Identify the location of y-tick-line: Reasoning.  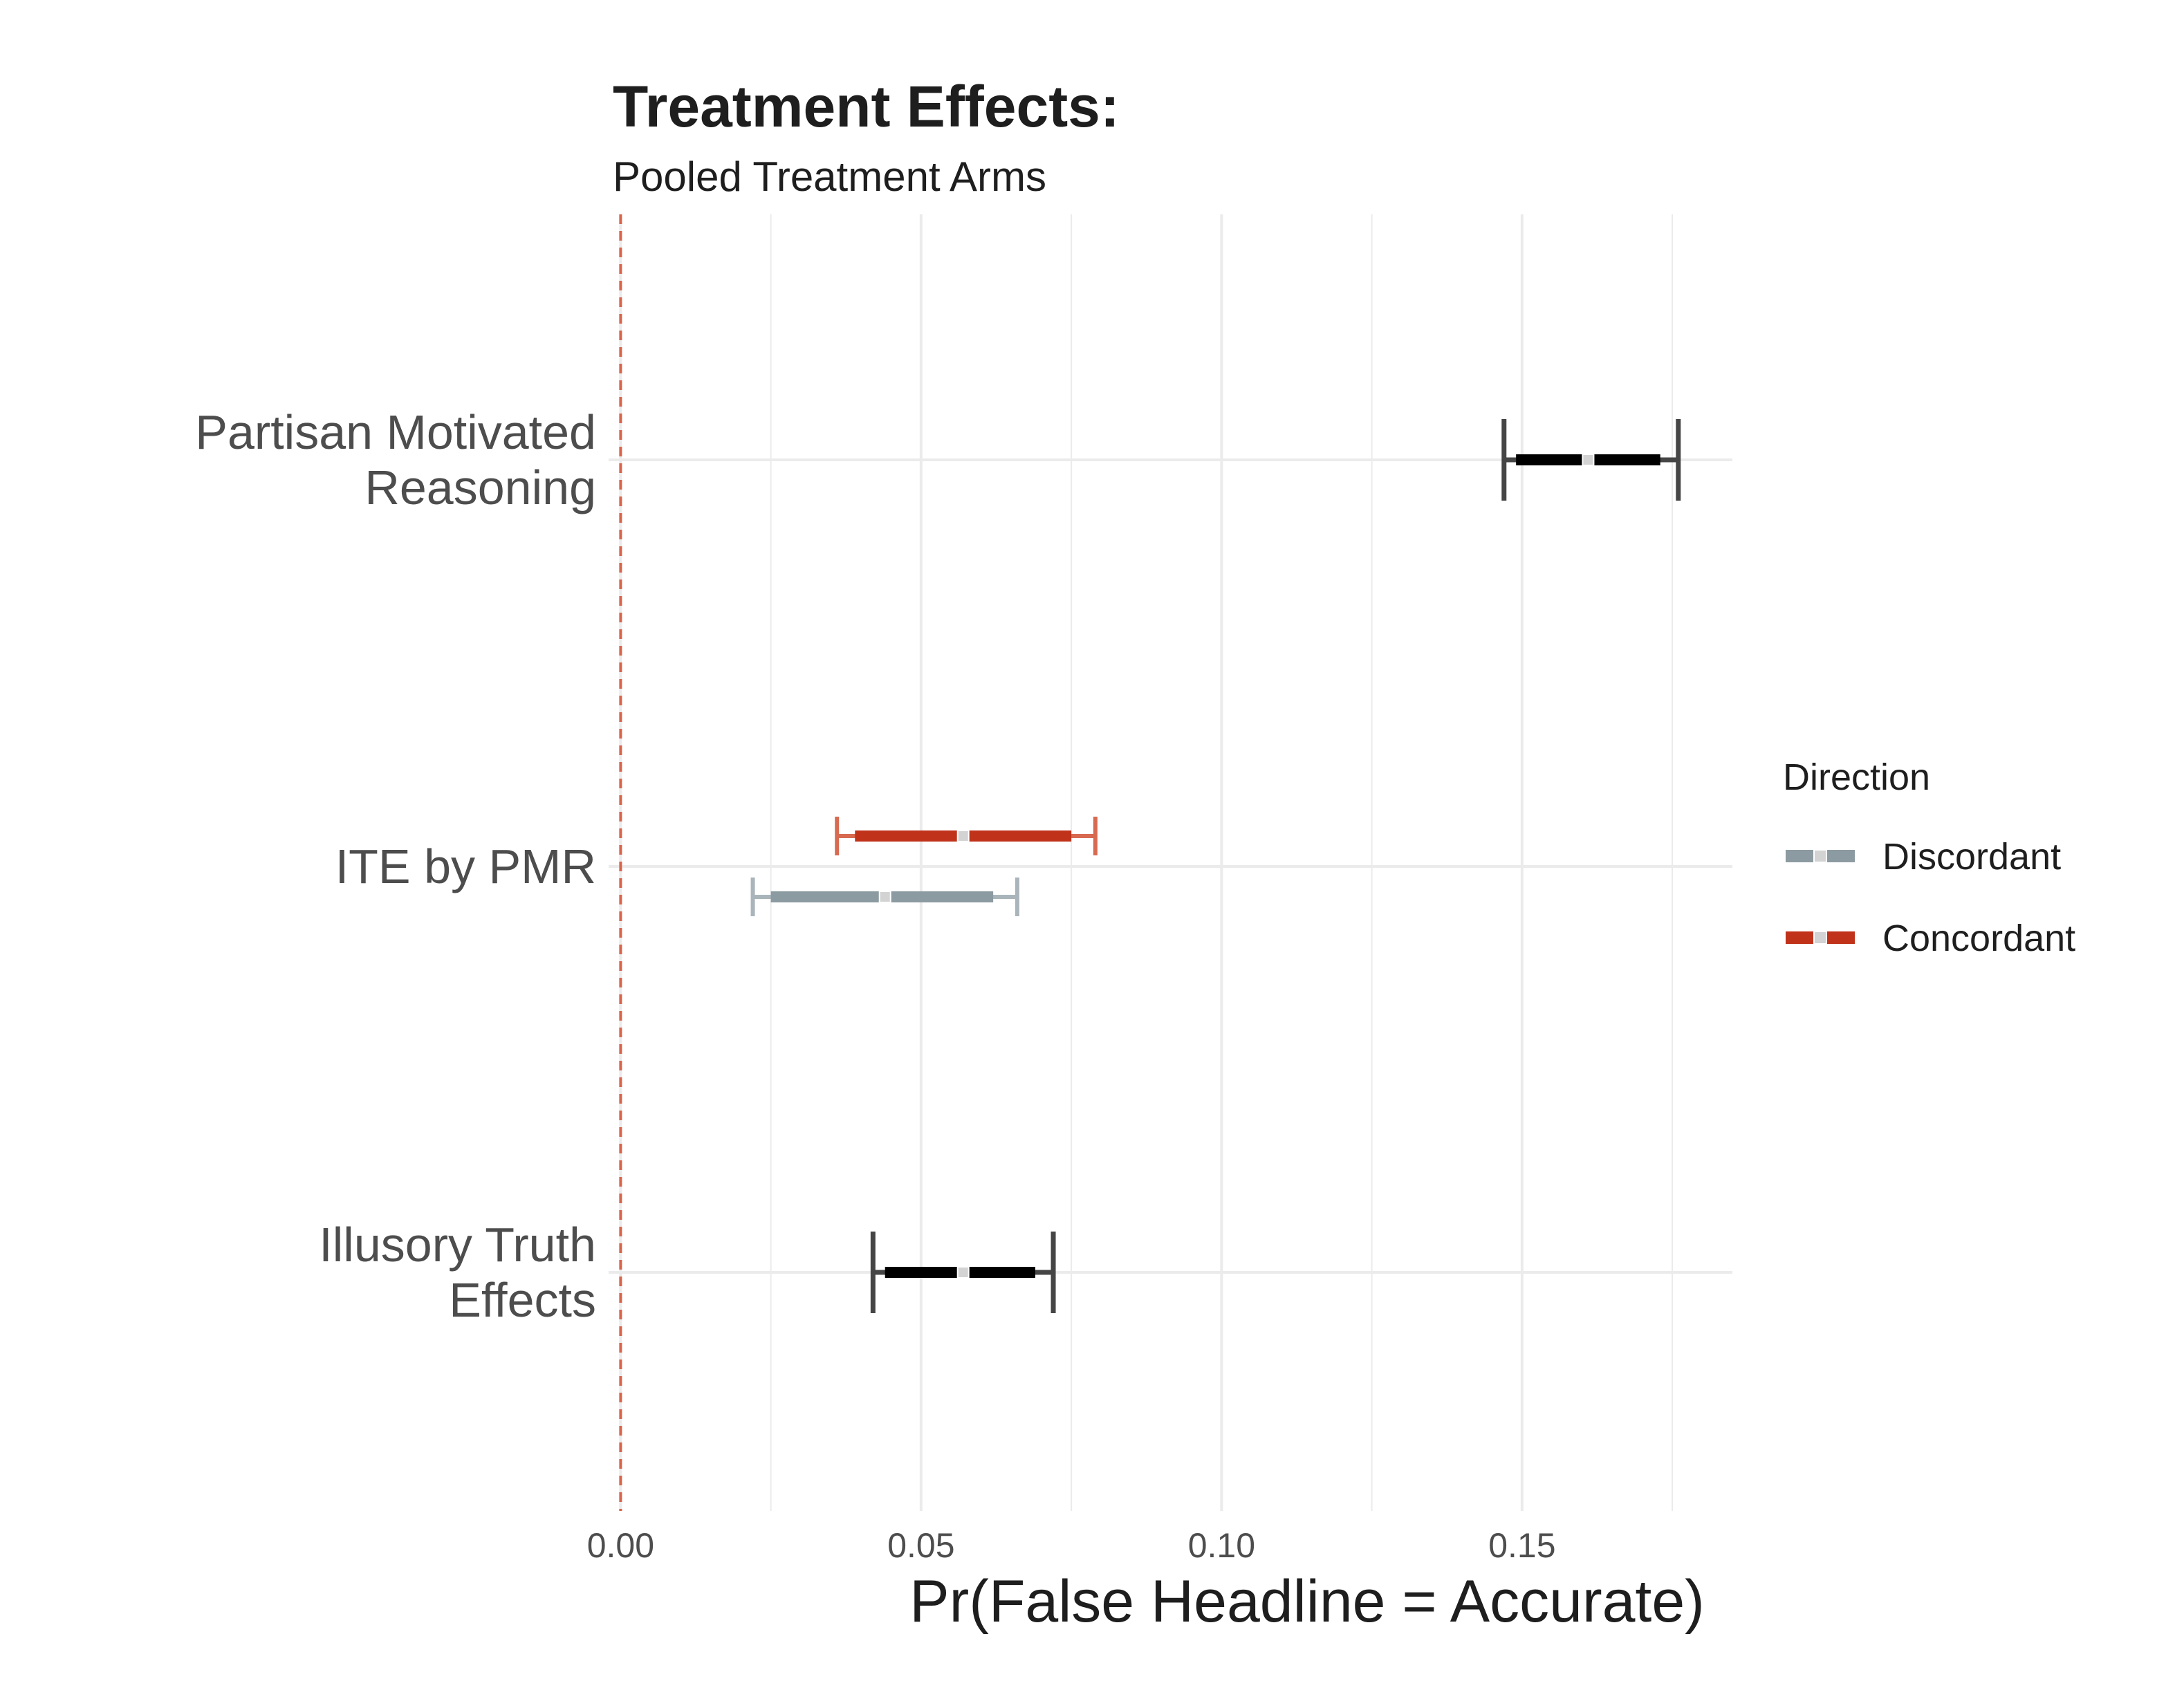
(480, 487).